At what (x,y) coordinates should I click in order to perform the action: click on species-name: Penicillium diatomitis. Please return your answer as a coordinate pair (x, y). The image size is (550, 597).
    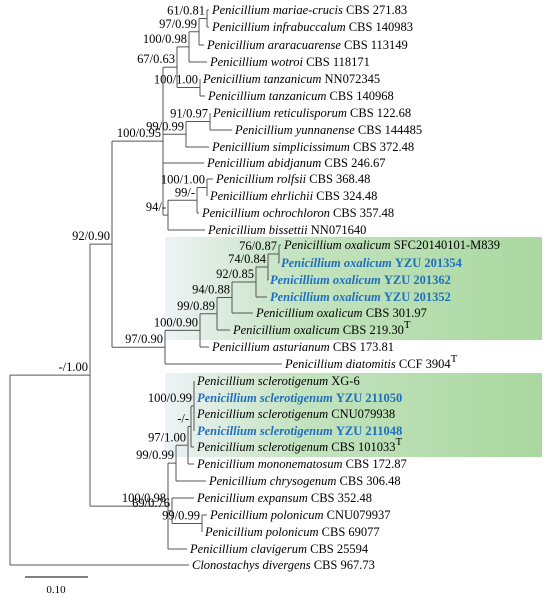
    Looking at the image, I should click on (340, 364).